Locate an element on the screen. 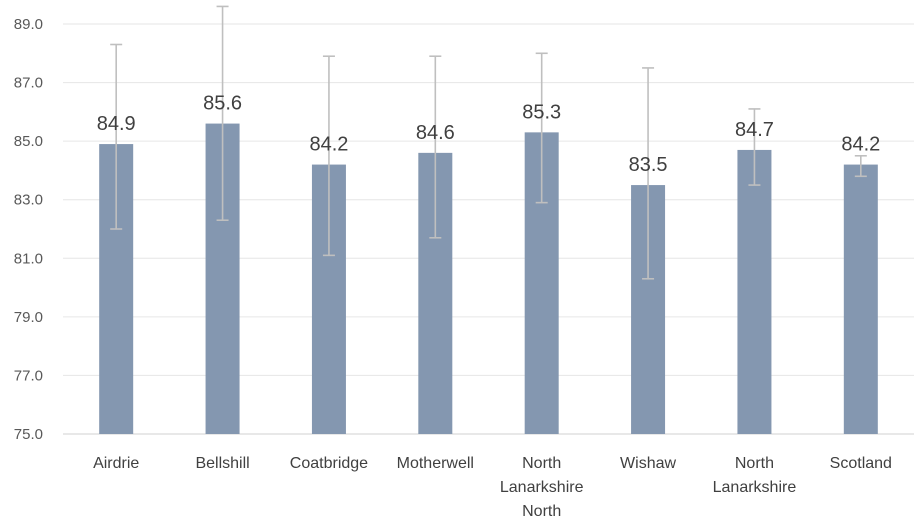 This screenshot has height=527, width=914. y-tick-label: 77.0 is located at coordinates (28, 375).